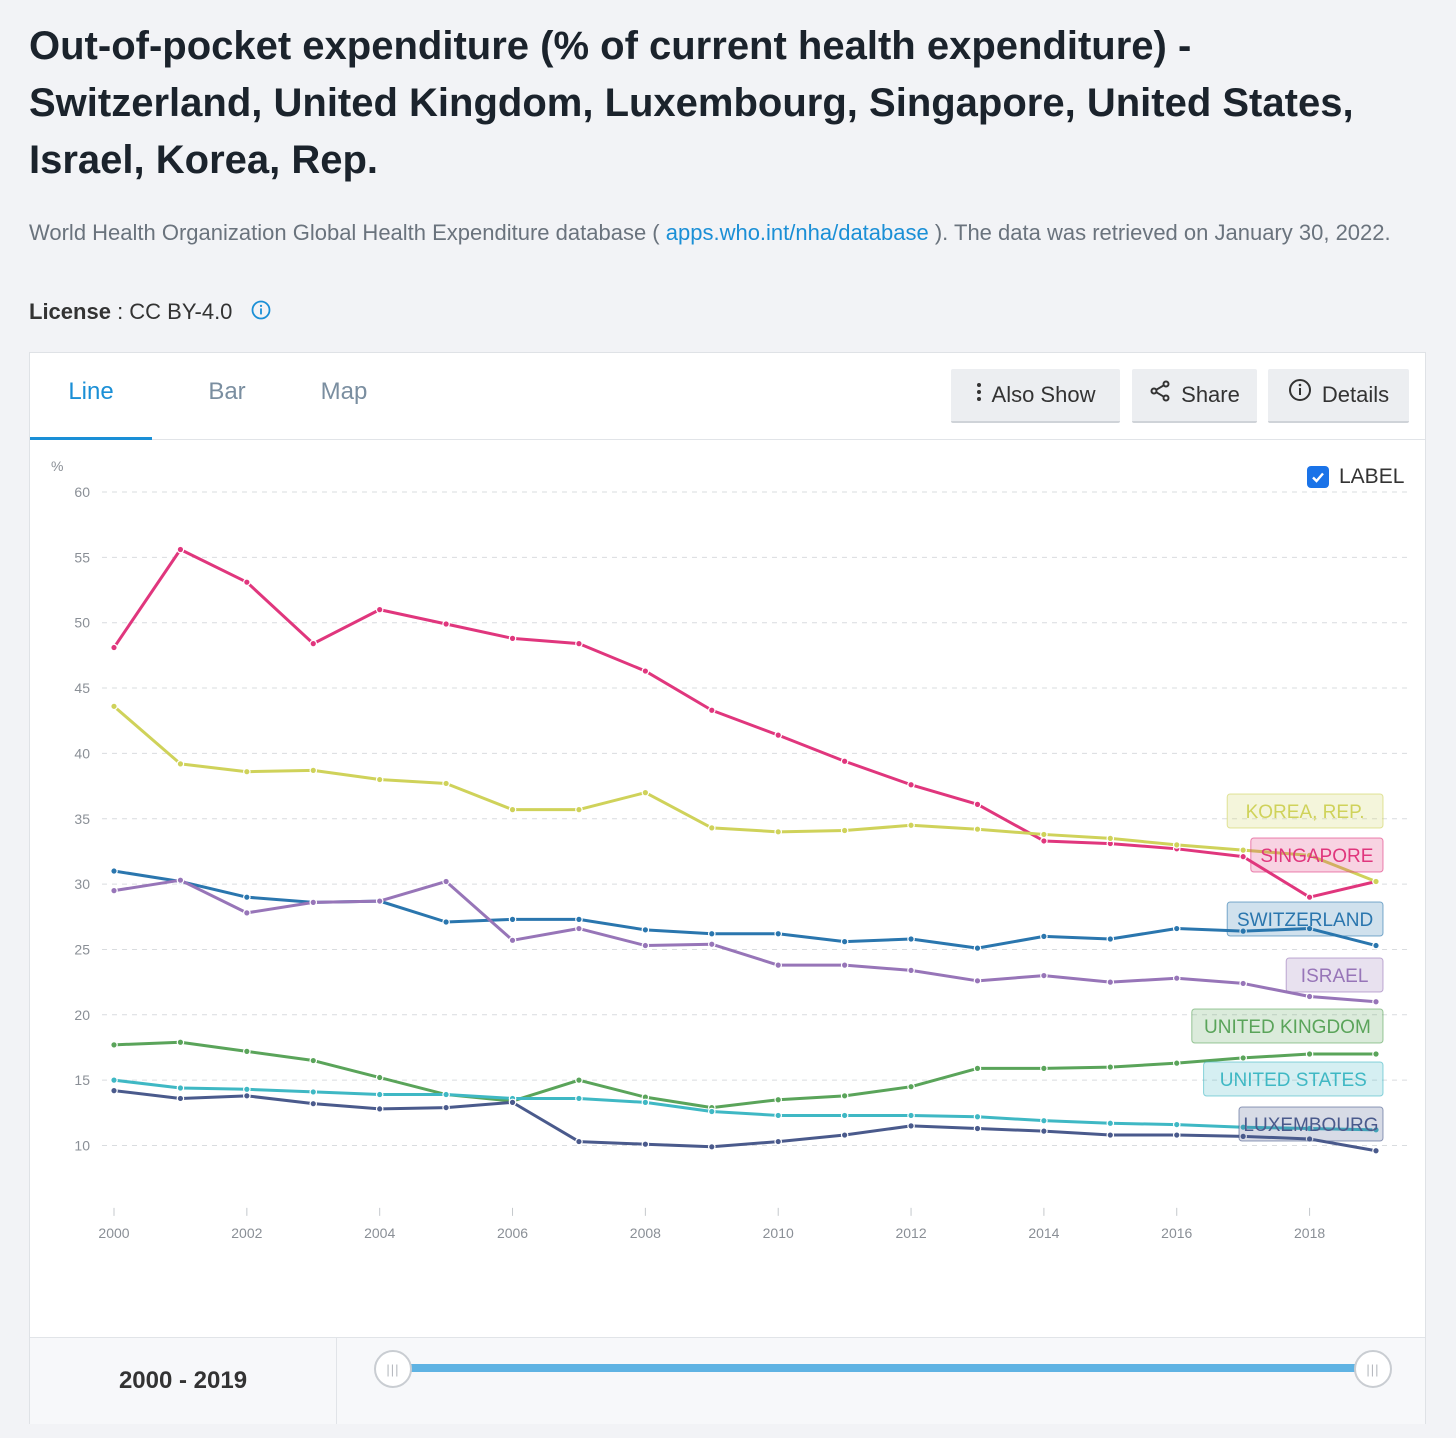  I want to click on y-tick-label: 30, so click(82, 884).